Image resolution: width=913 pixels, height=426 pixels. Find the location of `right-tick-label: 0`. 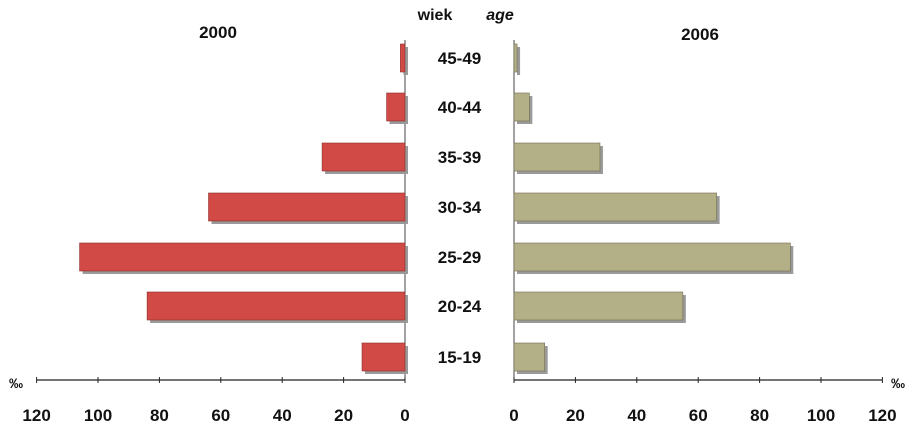

right-tick-label: 0 is located at coordinates (513, 415).